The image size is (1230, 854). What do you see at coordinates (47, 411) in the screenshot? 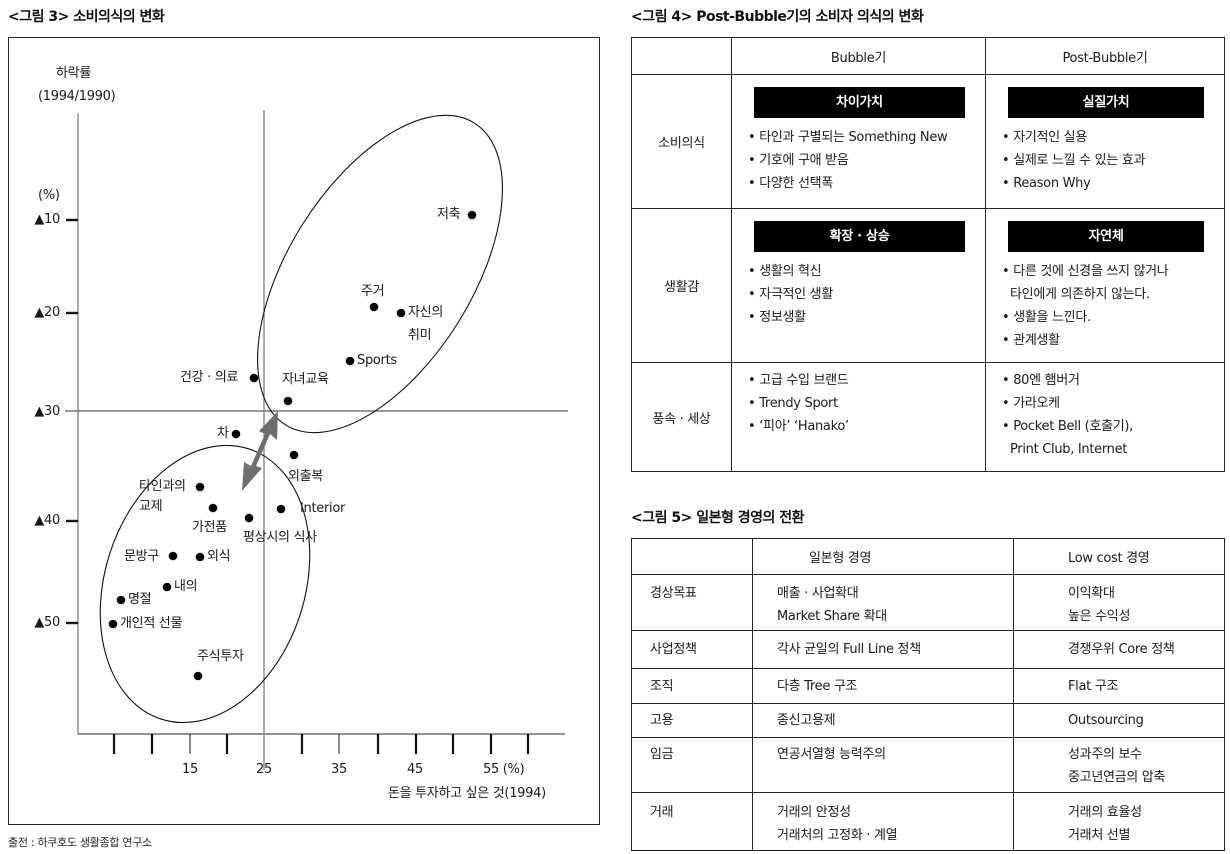
I see `y-tick-label: ▲30` at bounding box center [47, 411].